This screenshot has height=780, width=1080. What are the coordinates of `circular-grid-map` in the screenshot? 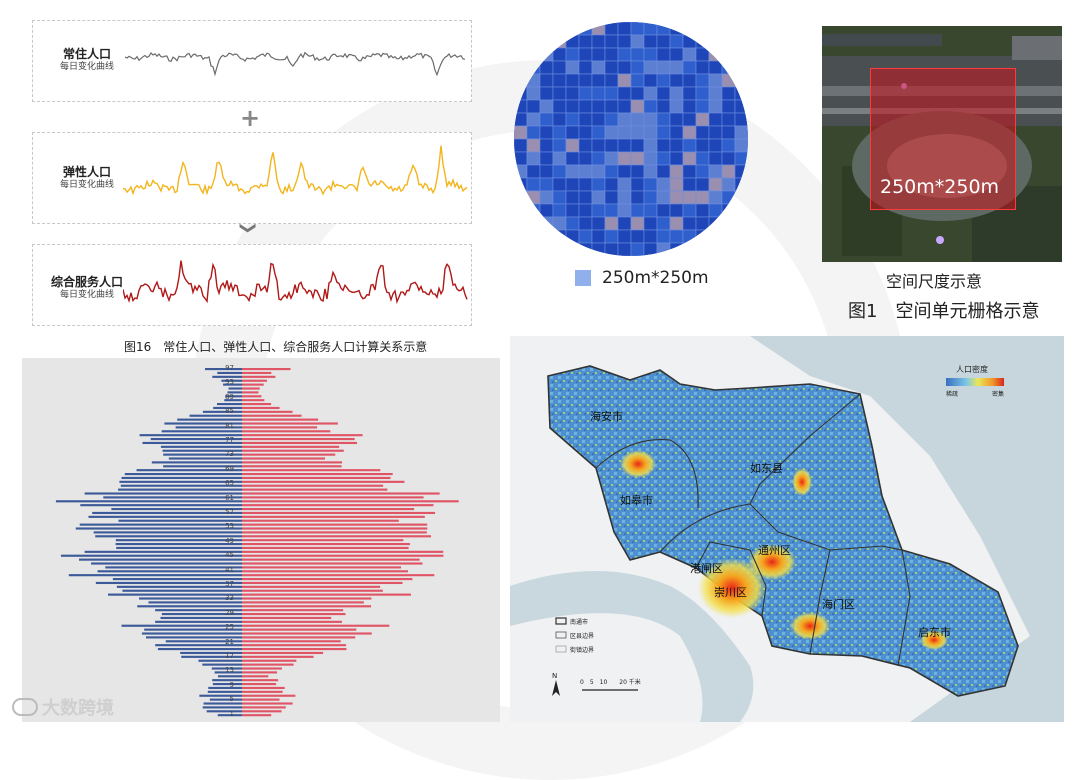 It's located at (631, 139).